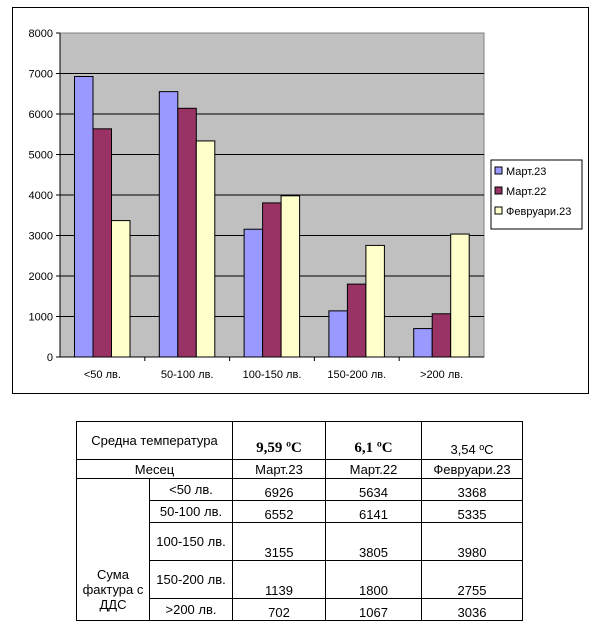 This screenshot has height=635, width=600. I want to click on temperature-value: 3,54 ºC, so click(472, 440).